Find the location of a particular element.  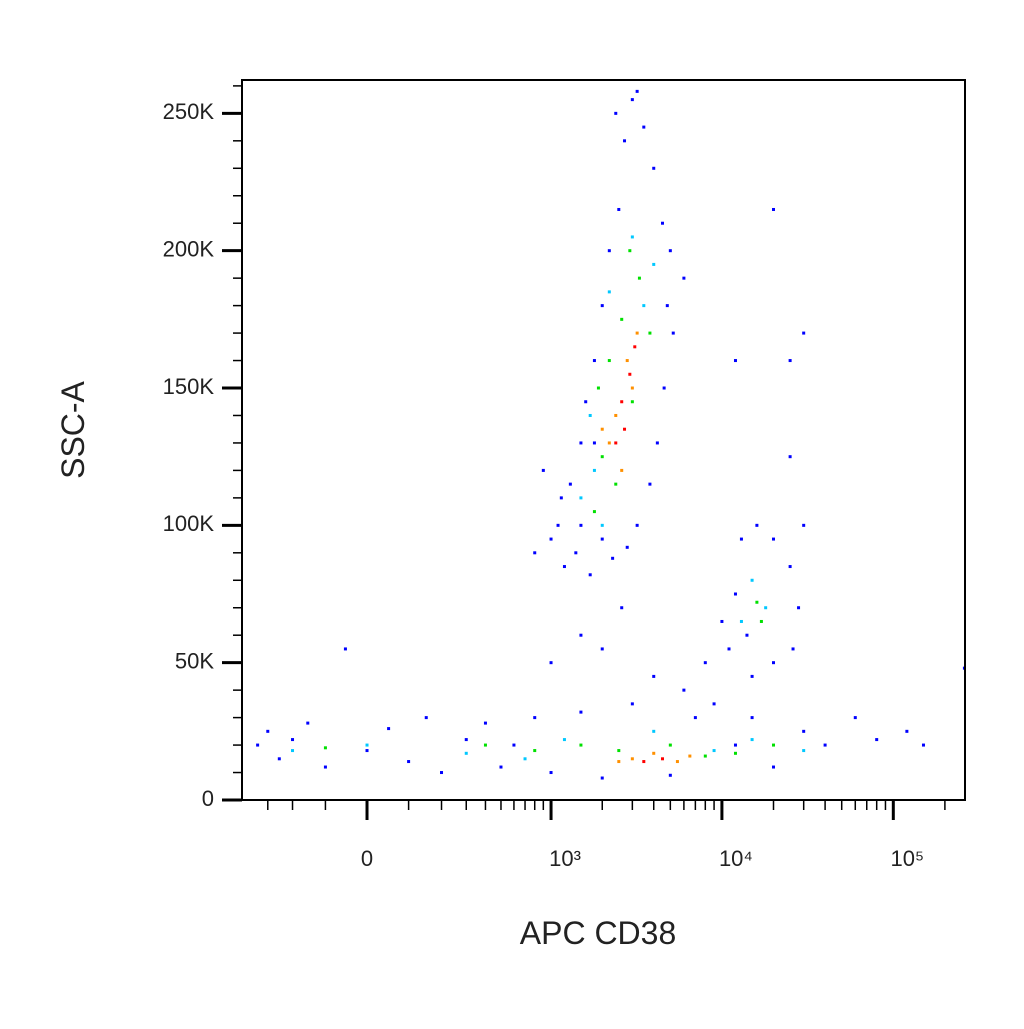

y-axis-label: SSC-A is located at coordinates (73, 429).